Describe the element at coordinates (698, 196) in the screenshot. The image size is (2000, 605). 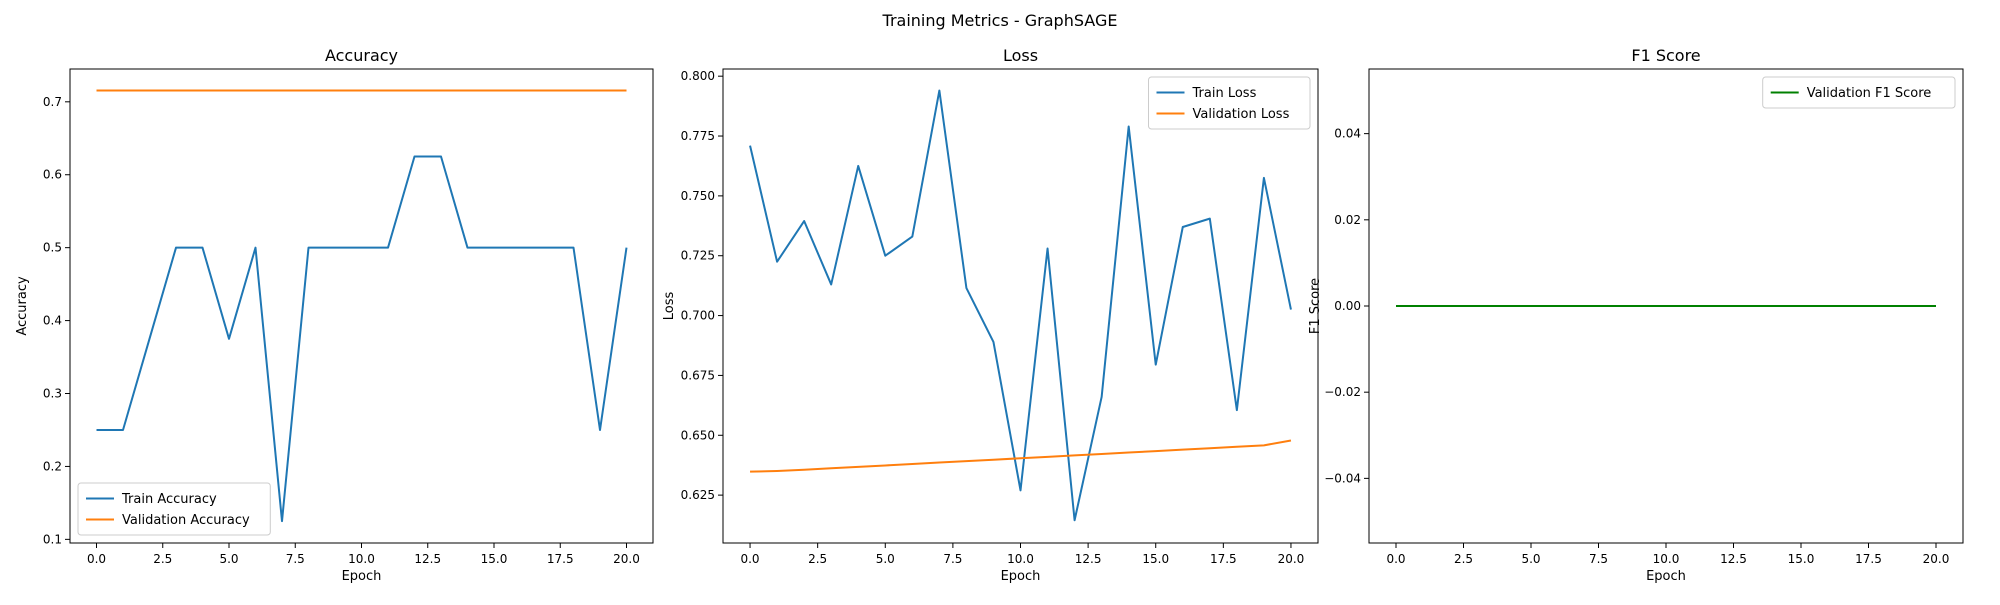
I see `y-tick-label: 0.750` at that location.